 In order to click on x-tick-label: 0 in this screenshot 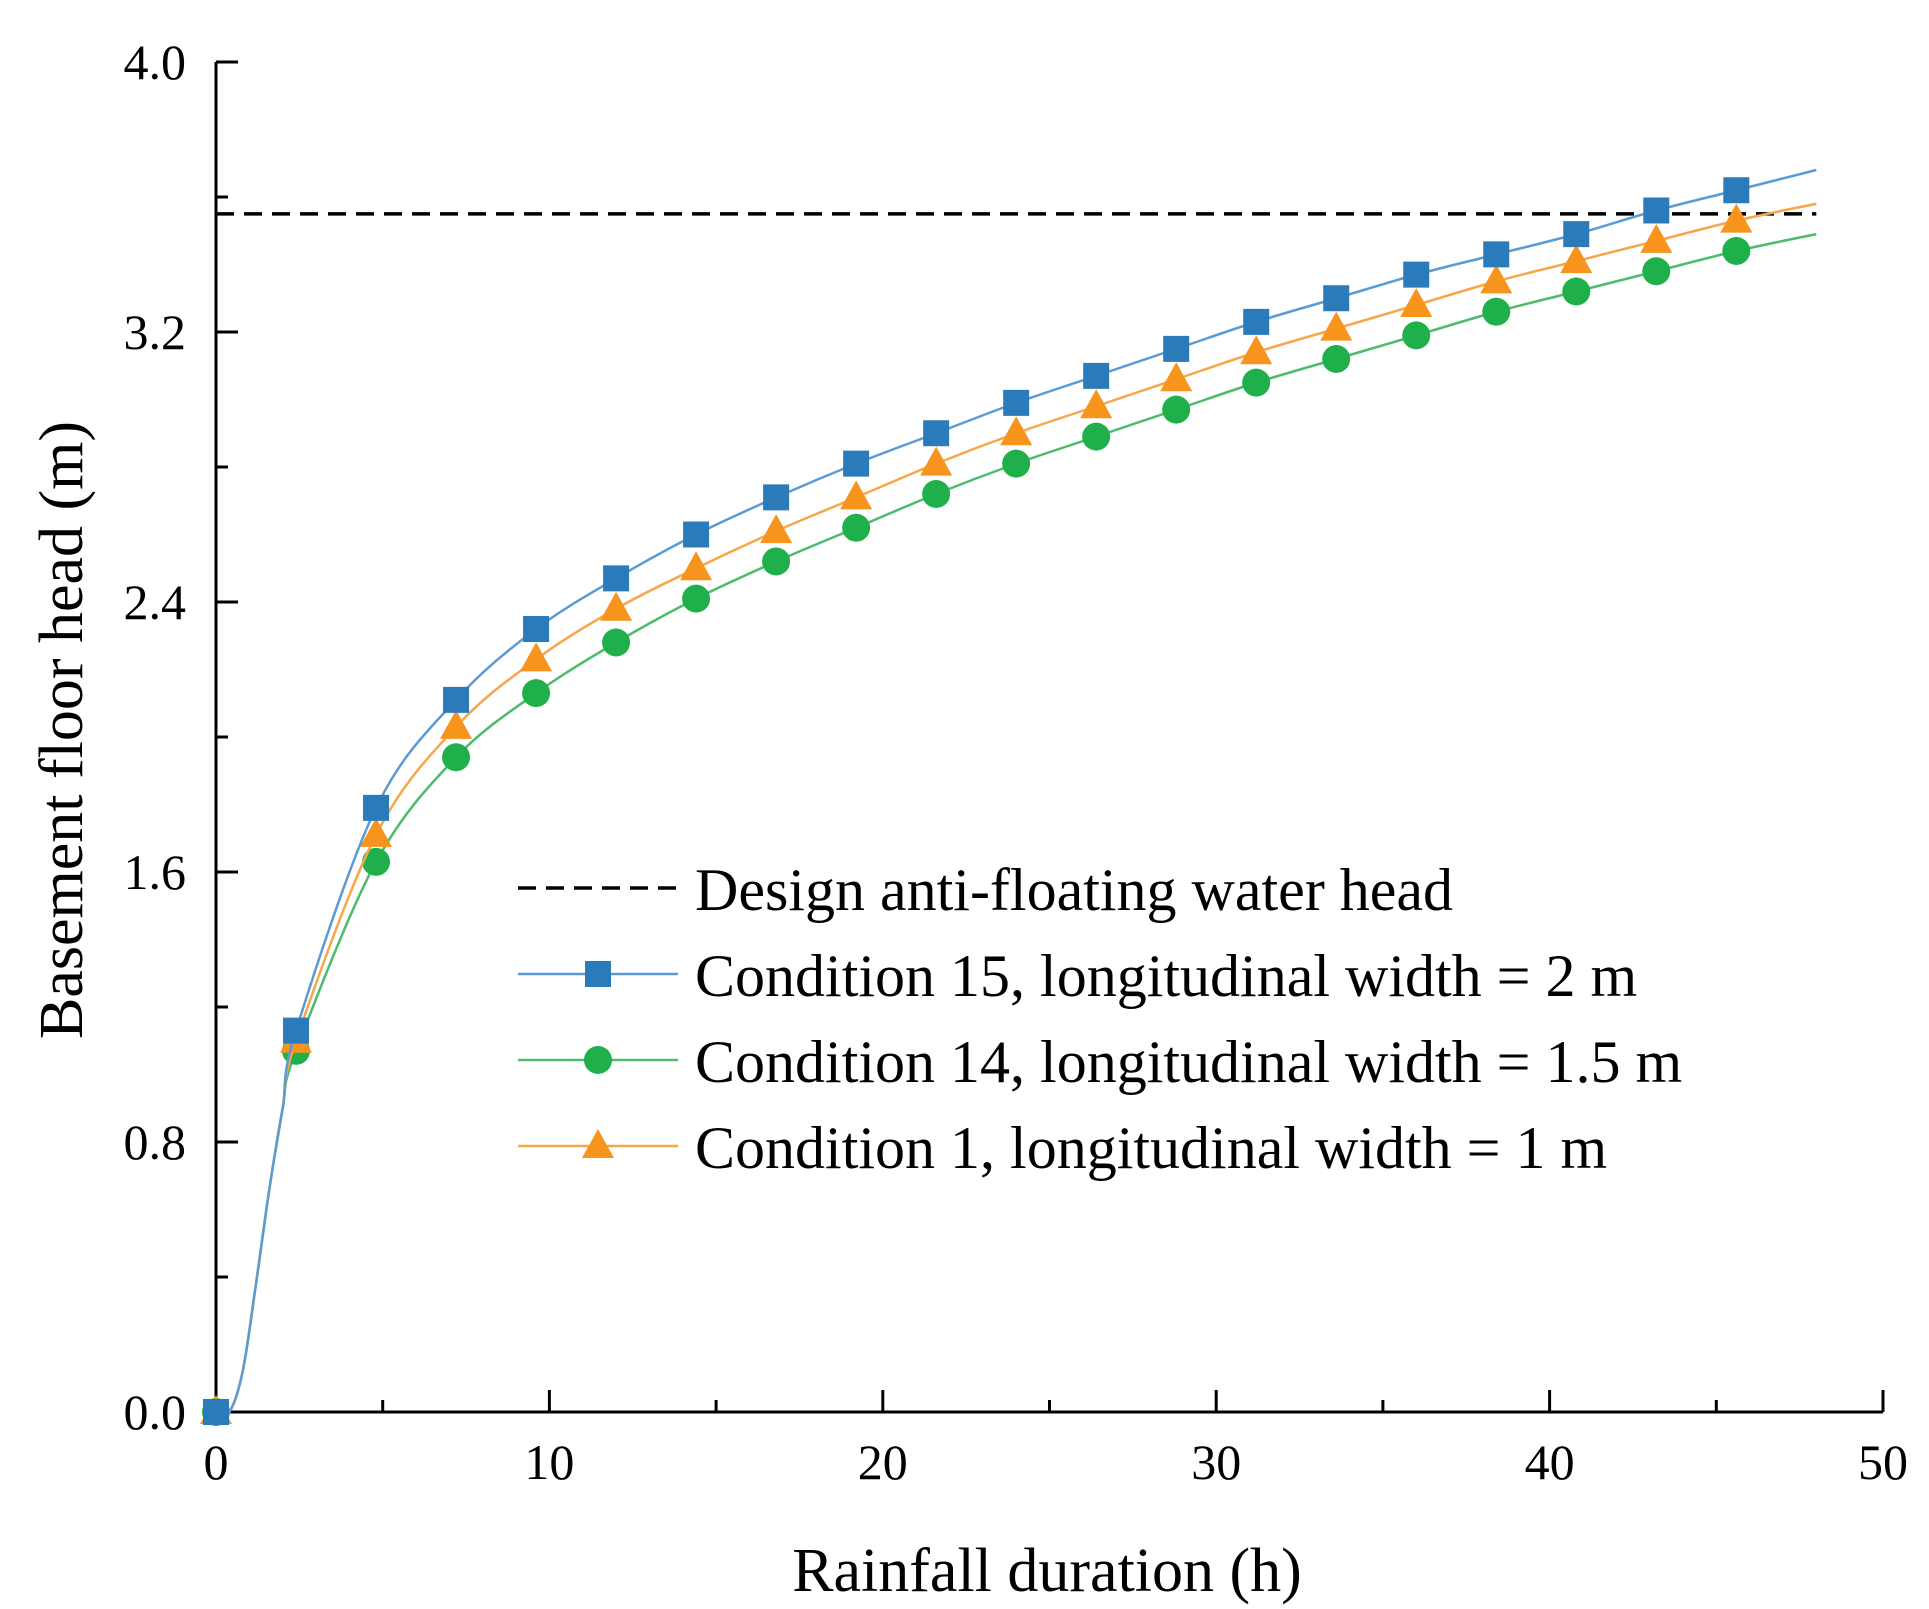, I will do `click(216, 1462)`.